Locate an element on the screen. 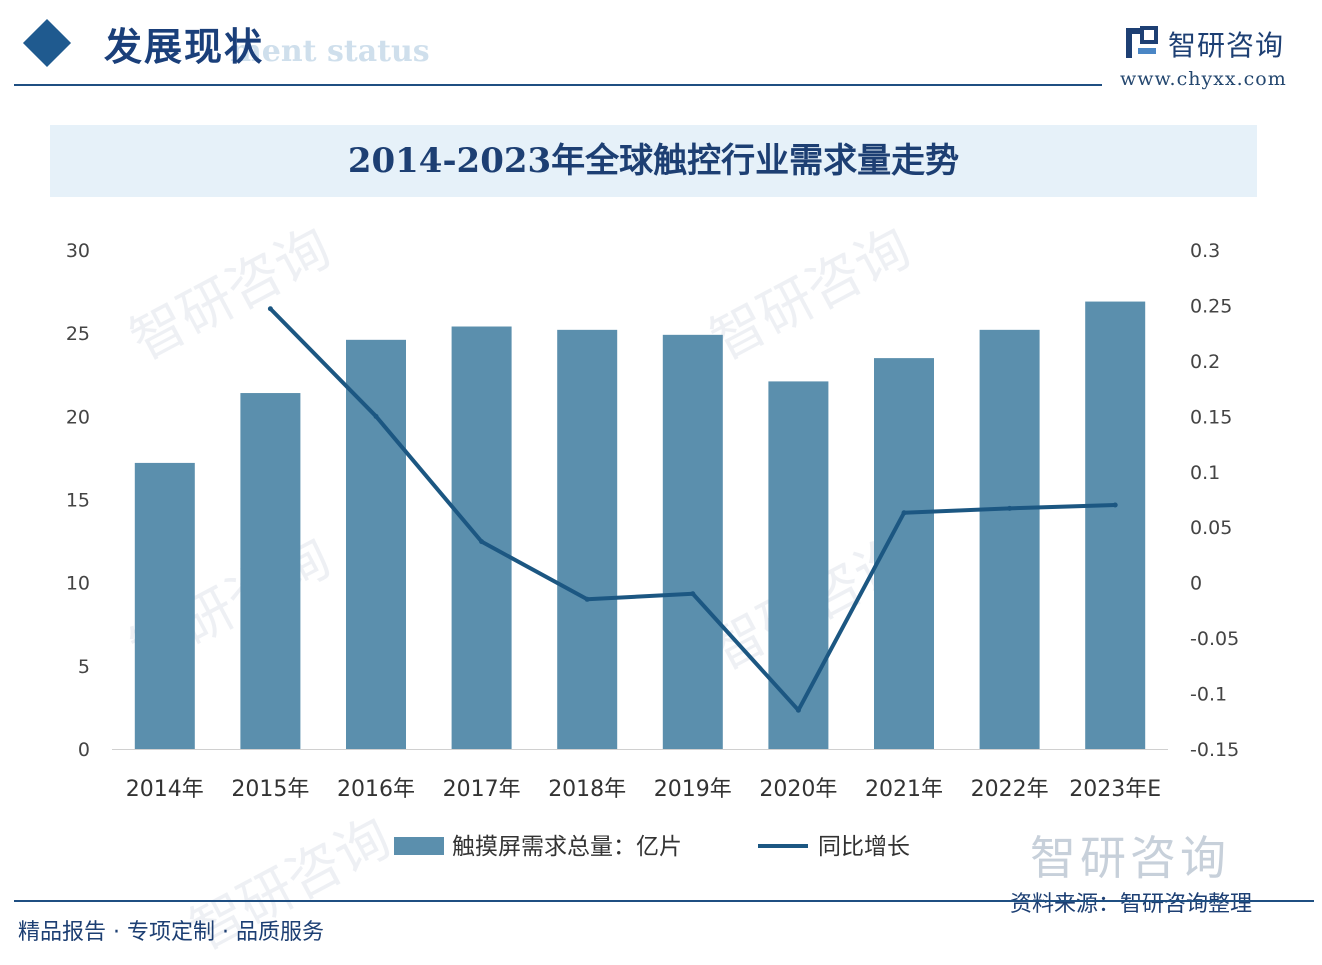 This screenshot has height=965, width=1322. brand-logo-icon is located at coordinates (1142, 42).